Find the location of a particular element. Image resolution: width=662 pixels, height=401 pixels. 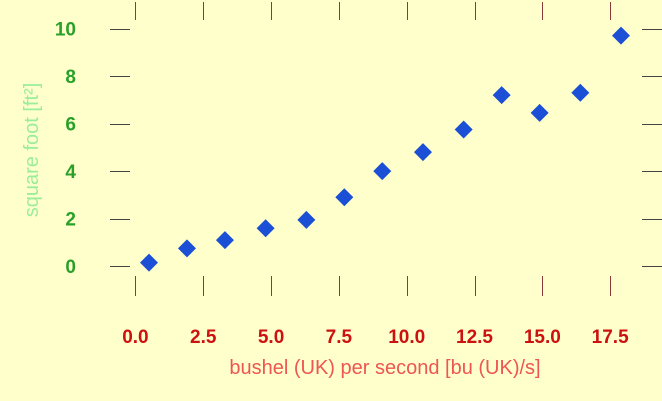

y-tick-label: 10 is located at coordinates (65, 30).